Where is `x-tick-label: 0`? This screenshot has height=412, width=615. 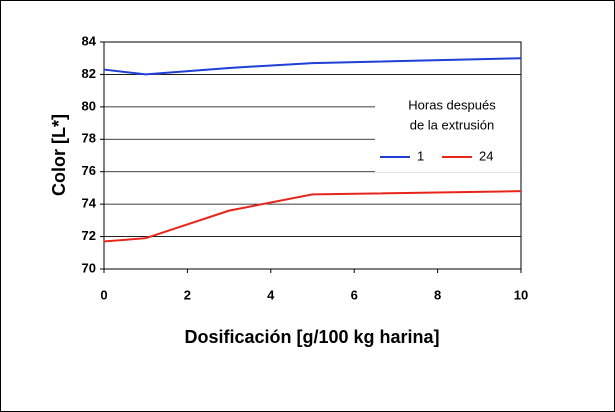 x-tick-label: 0 is located at coordinates (103, 294).